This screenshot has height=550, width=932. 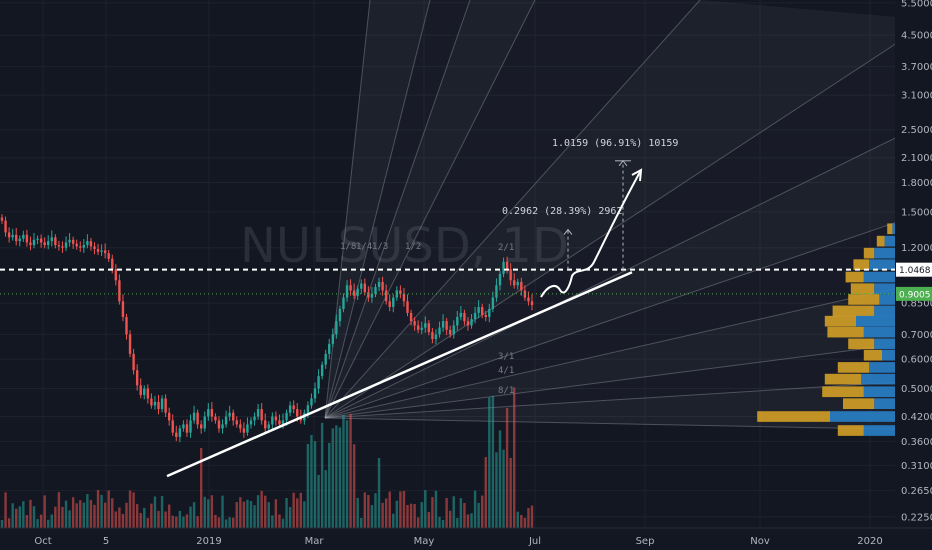 What do you see at coordinates (413, 247) in the screenshot?
I see `fan-label: 1/2` at bounding box center [413, 247].